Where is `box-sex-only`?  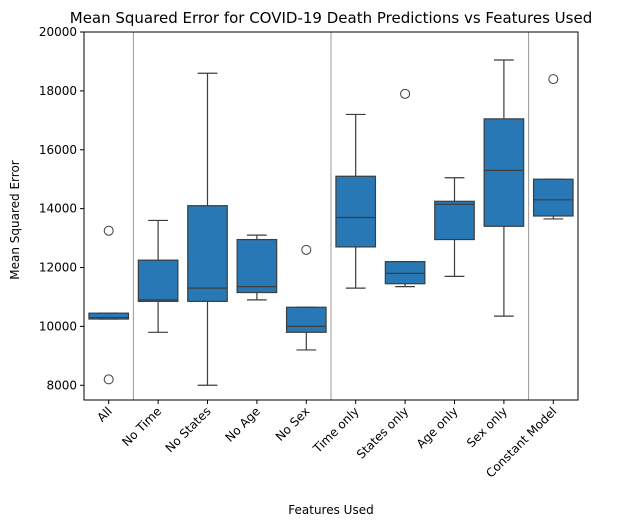
box-sex-only is located at coordinates (504, 188).